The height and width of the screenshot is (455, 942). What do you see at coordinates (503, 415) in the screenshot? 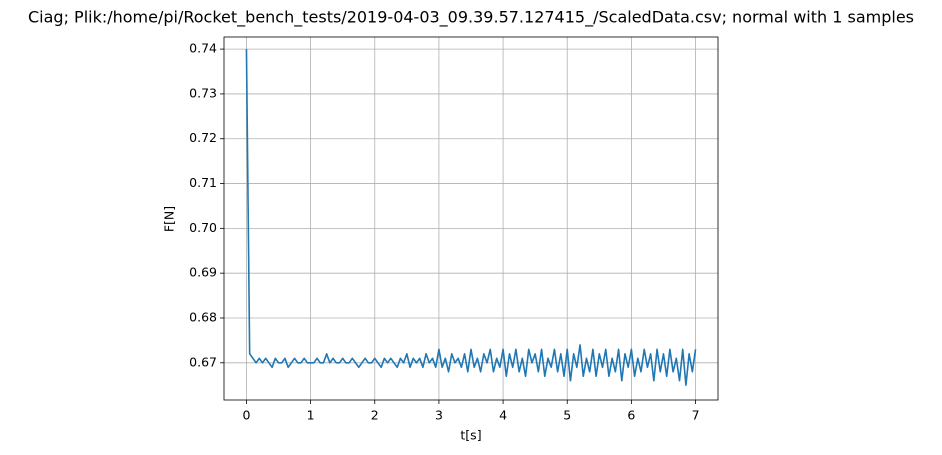
I see `x-tick-label: 4` at bounding box center [503, 415].